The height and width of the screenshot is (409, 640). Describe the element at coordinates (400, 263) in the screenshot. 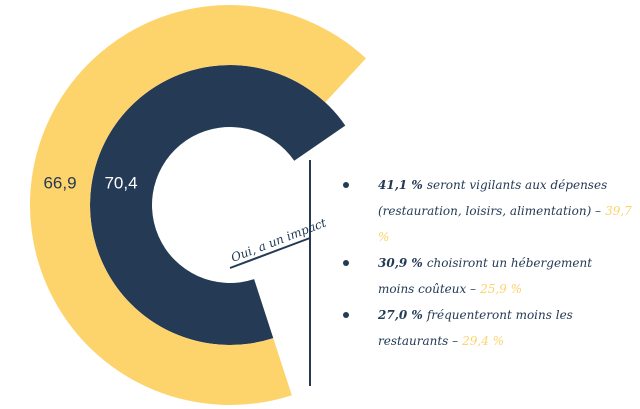

I see `note-bold: 30,9 %` at that location.